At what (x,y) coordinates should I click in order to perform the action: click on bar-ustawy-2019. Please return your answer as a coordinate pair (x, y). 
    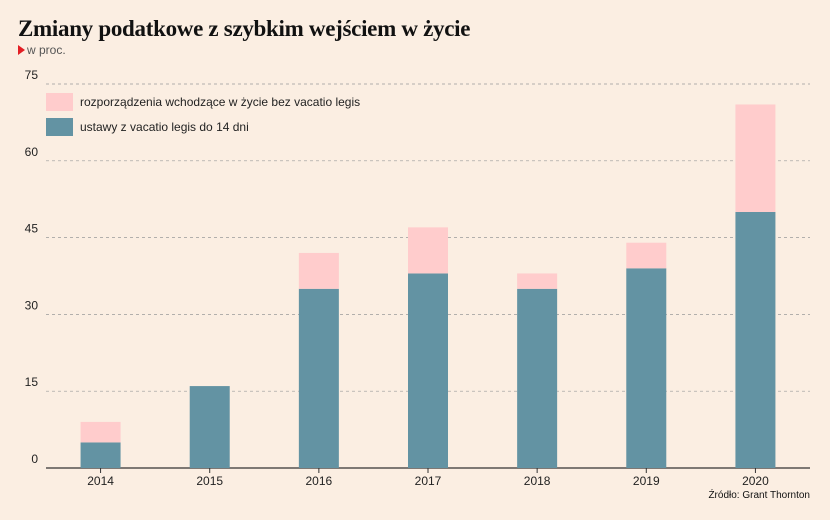
    Looking at the image, I should click on (646, 368).